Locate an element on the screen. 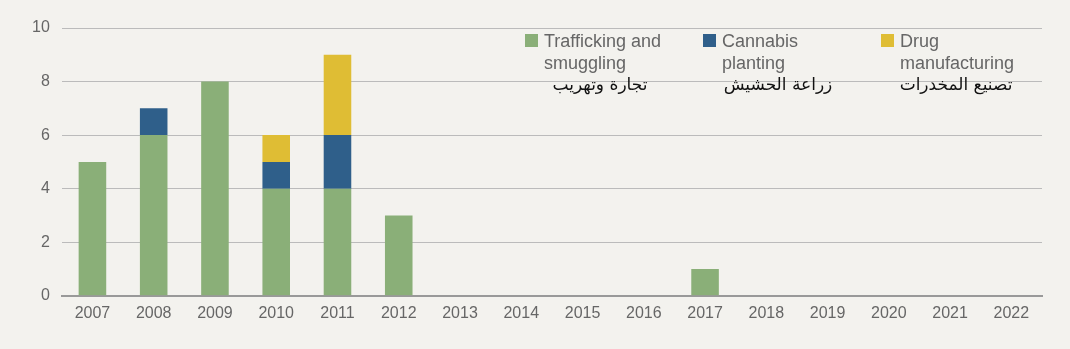 The width and height of the screenshot is (1070, 349). x-tick-label: 2008 is located at coordinates (153, 312).